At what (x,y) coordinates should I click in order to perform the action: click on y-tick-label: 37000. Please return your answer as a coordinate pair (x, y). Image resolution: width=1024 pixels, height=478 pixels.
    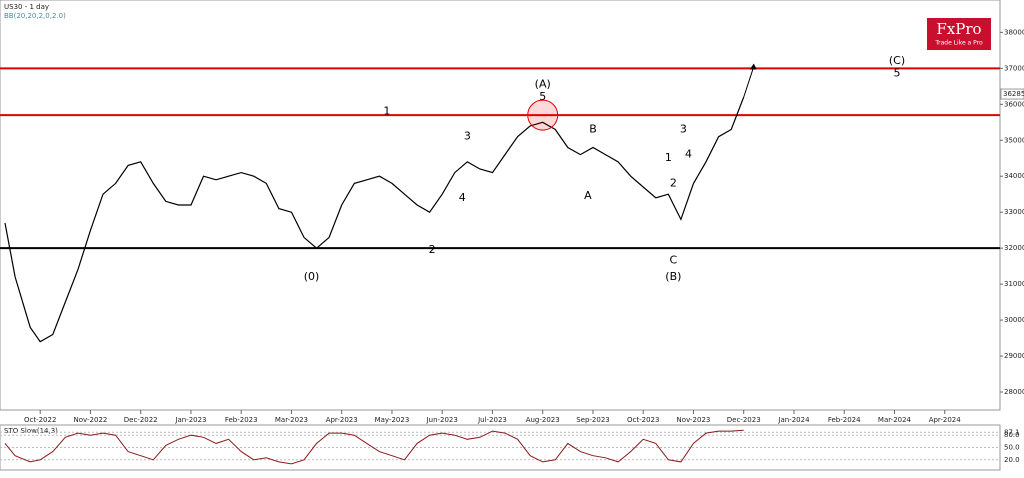
    Looking at the image, I should click on (1014, 68).